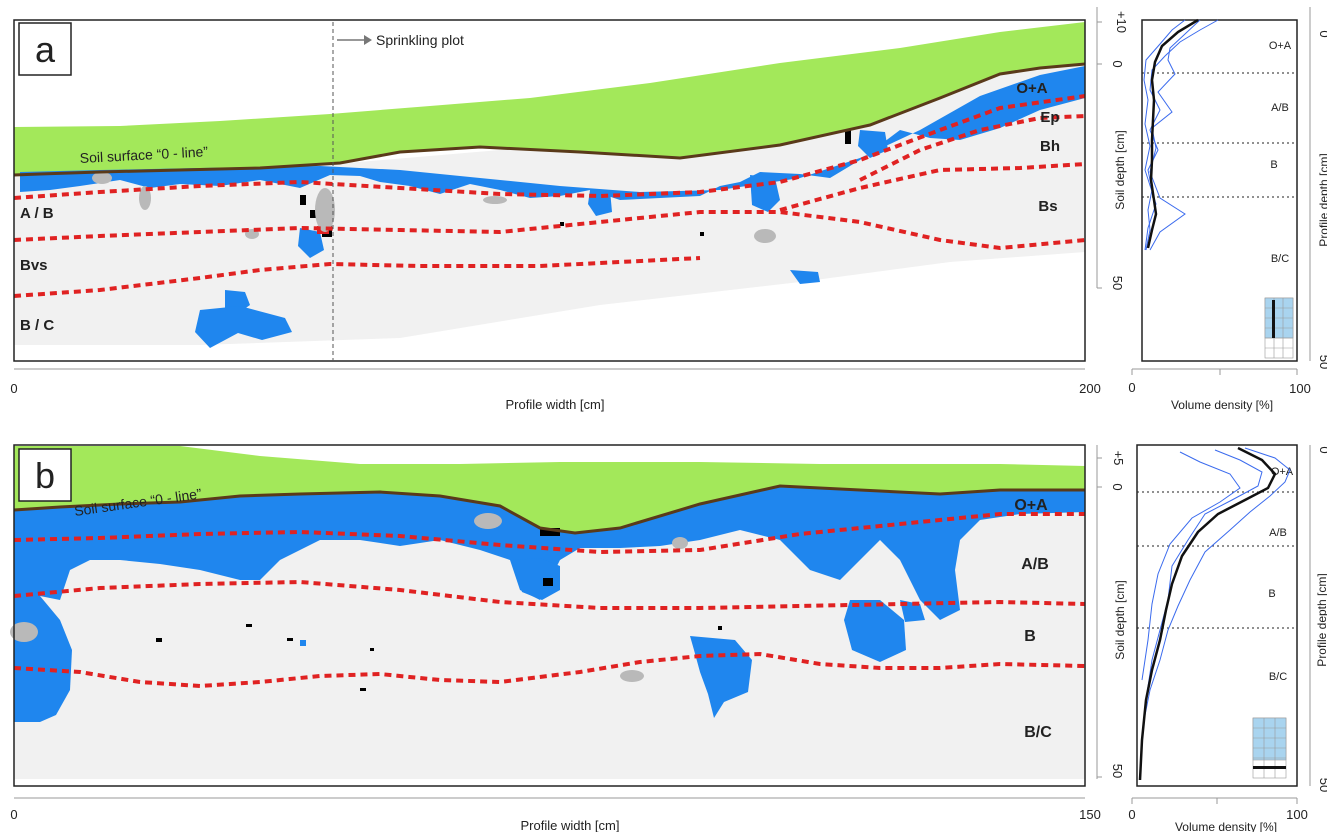  Describe the element at coordinates (1321, 619) in the screenshot. I see `profile-y-label-b: Profile depth [cm]` at that location.